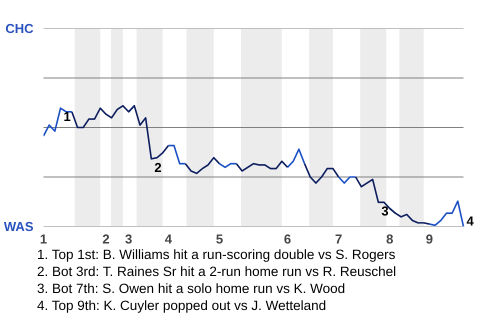 The height and width of the screenshot is (320, 480). I want to click on x-tick-label: 3, so click(128, 239).